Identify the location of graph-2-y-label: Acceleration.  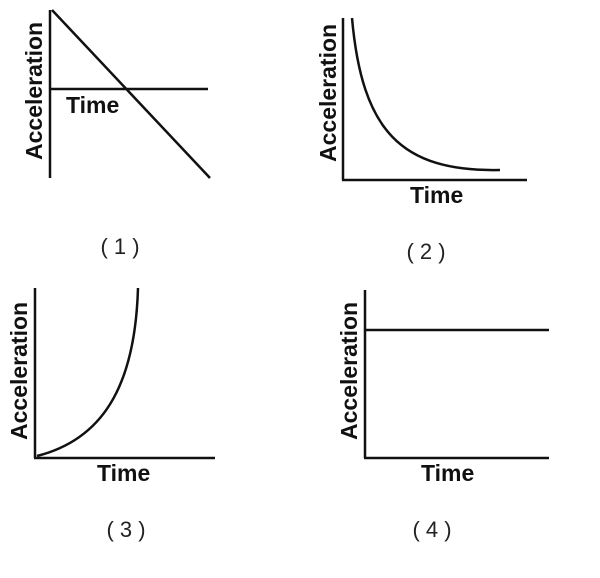
(328, 93).